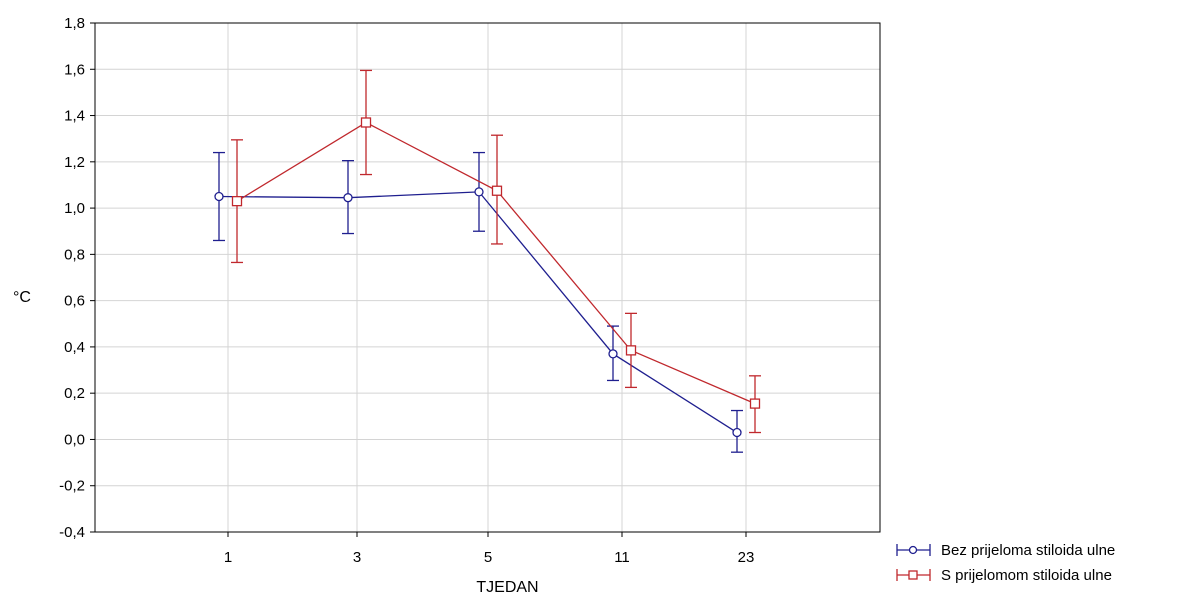 This screenshot has width=1187, height=603. Describe the element at coordinates (74, 162) in the screenshot. I see `y-tick-label: 1,2` at that location.